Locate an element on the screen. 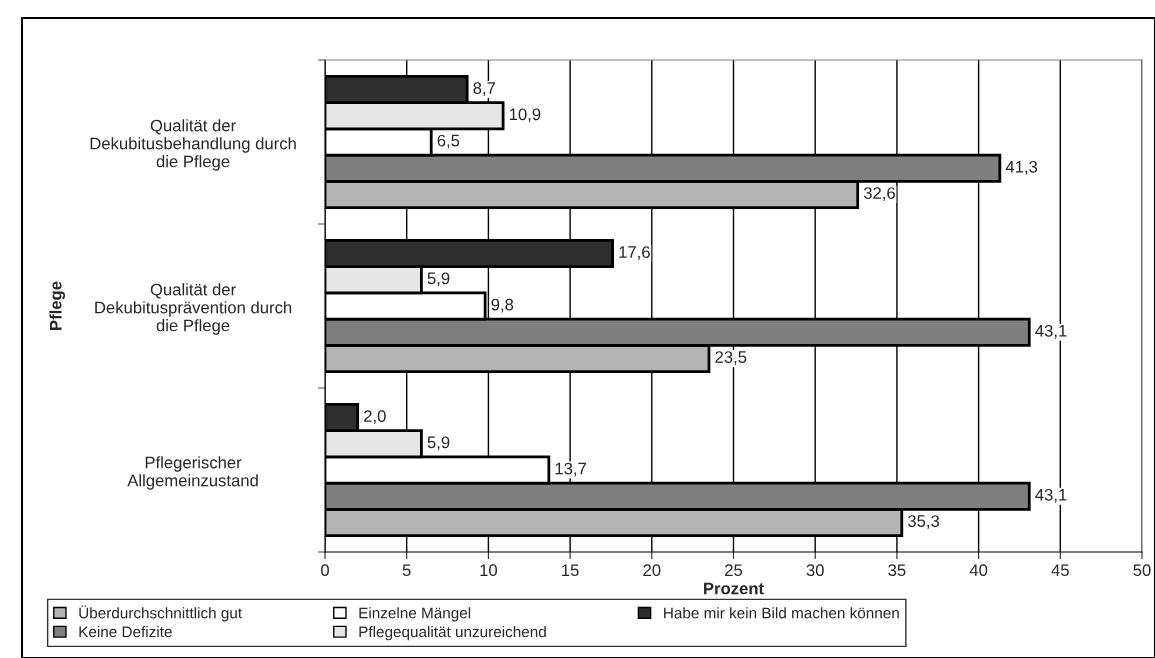  x-tick-label: 5 is located at coordinates (406, 570).